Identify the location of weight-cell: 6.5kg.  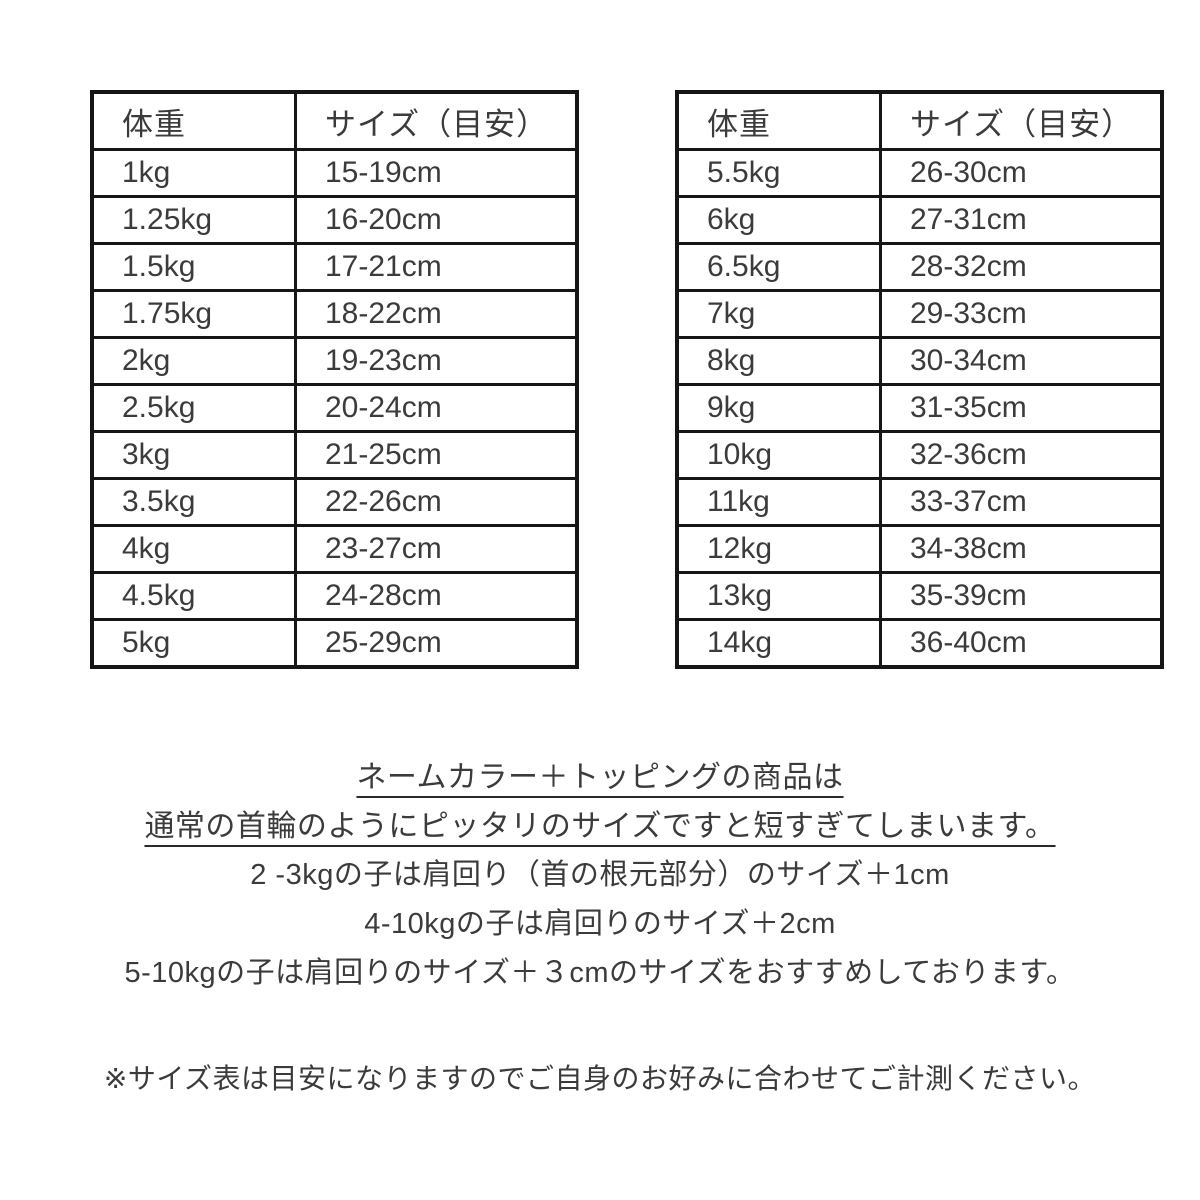
(778, 267).